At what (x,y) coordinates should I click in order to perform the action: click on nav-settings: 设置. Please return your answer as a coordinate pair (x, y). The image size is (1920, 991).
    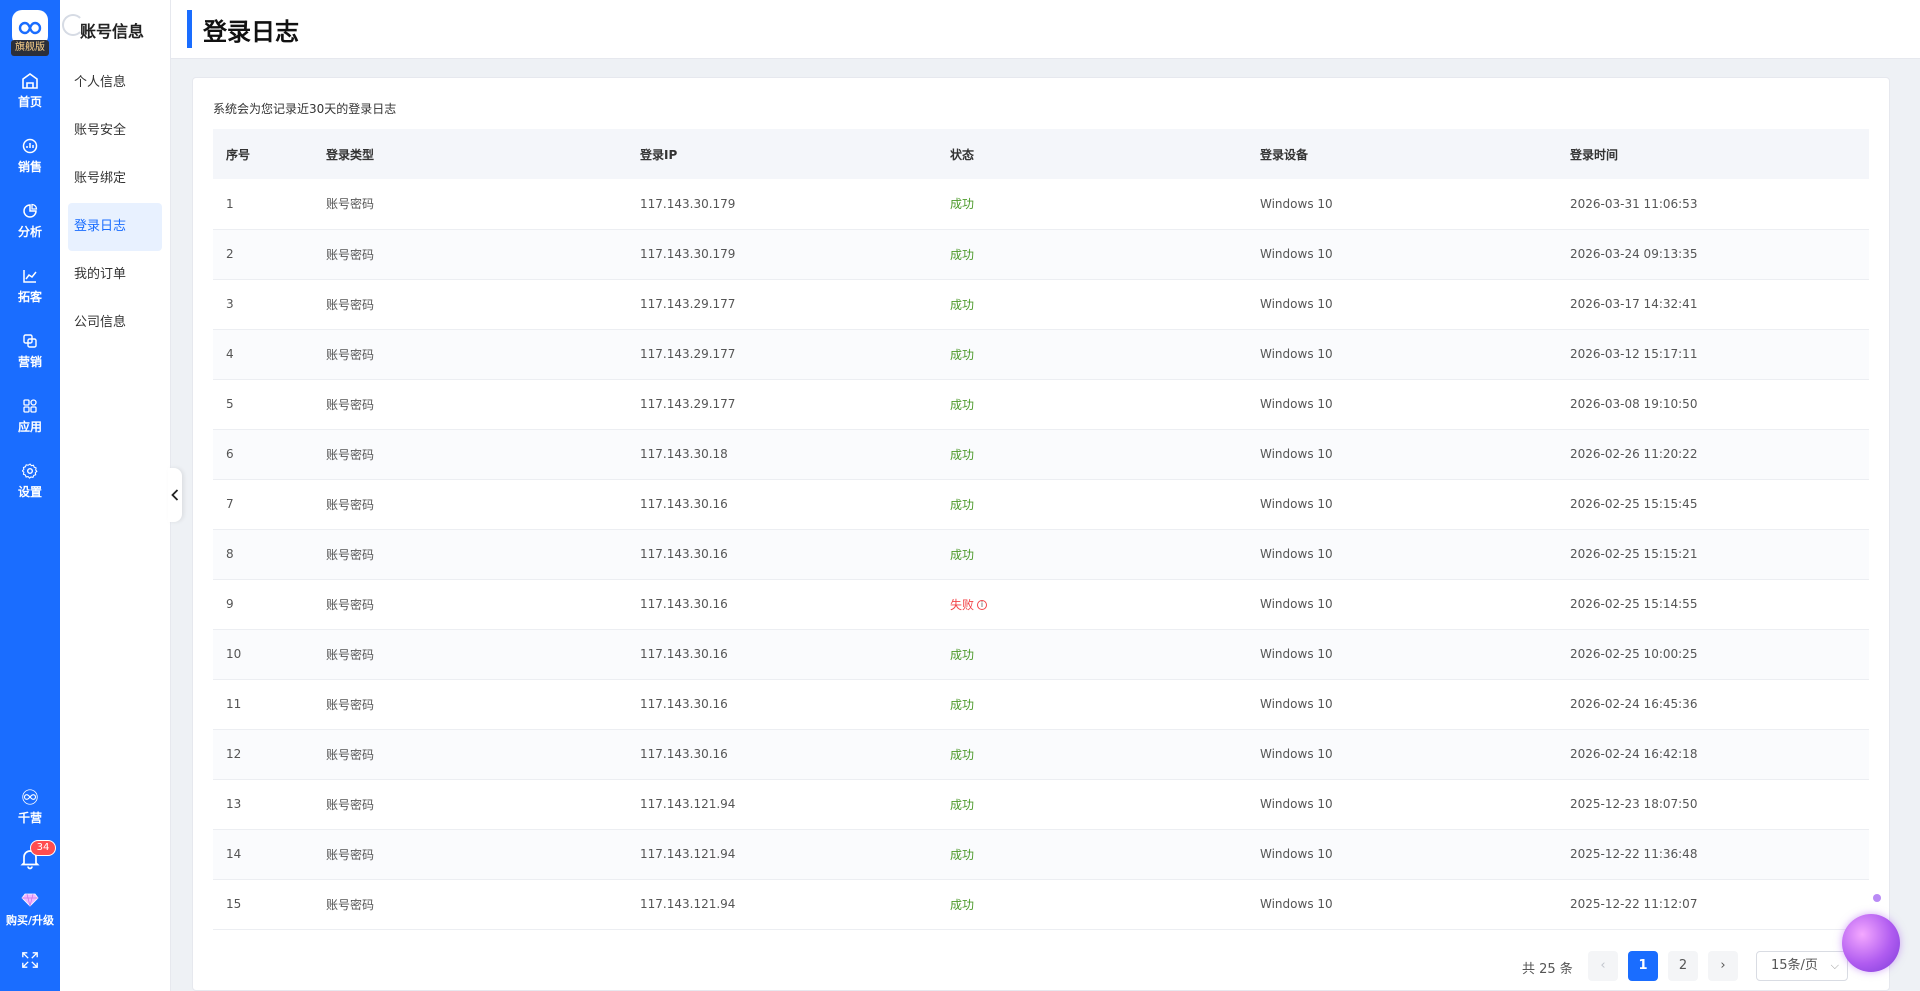
    Looking at the image, I should click on (30, 481).